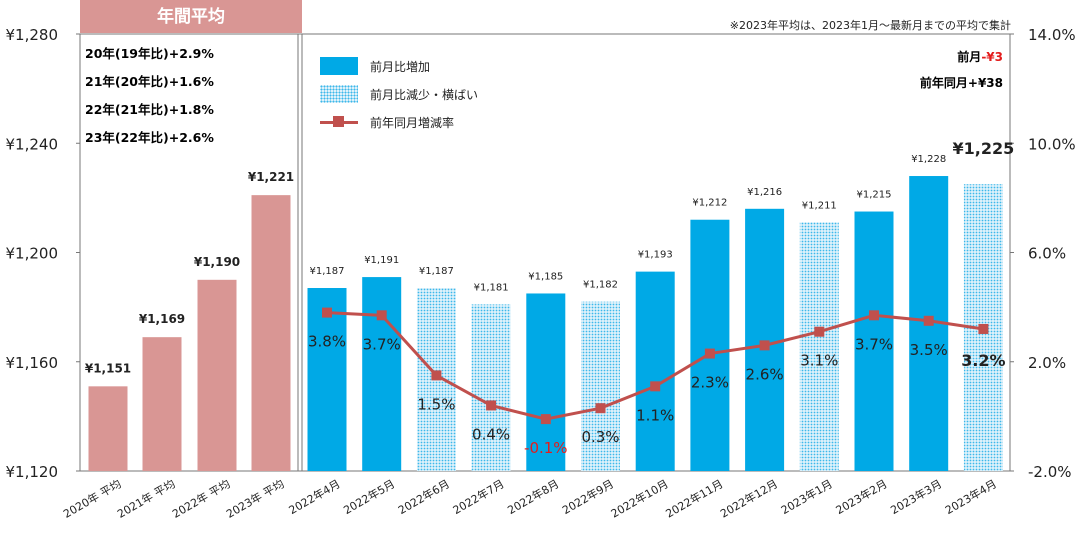 The height and width of the screenshot is (541, 1081). I want to click on mom-label: 前月, so click(969, 57).